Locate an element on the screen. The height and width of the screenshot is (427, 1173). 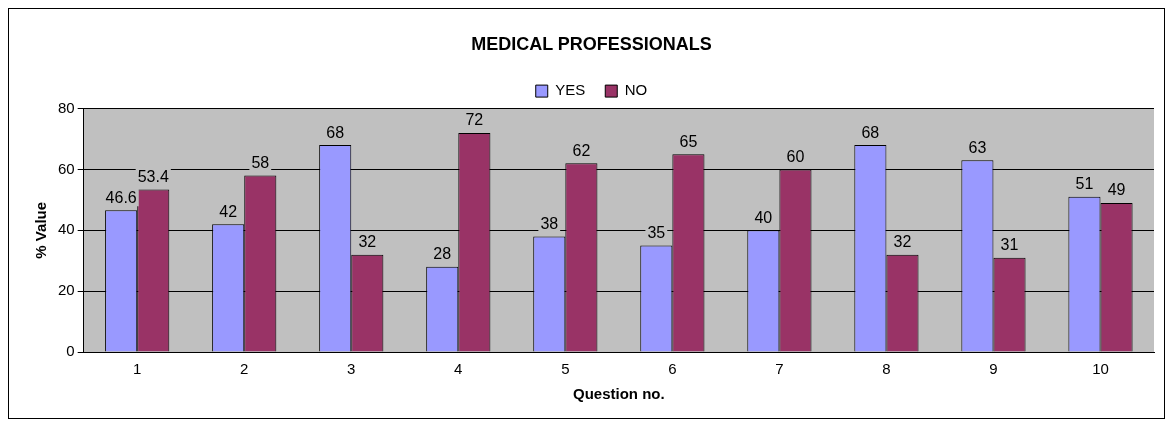
y-tick-label: 40 is located at coordinates (66, 229).